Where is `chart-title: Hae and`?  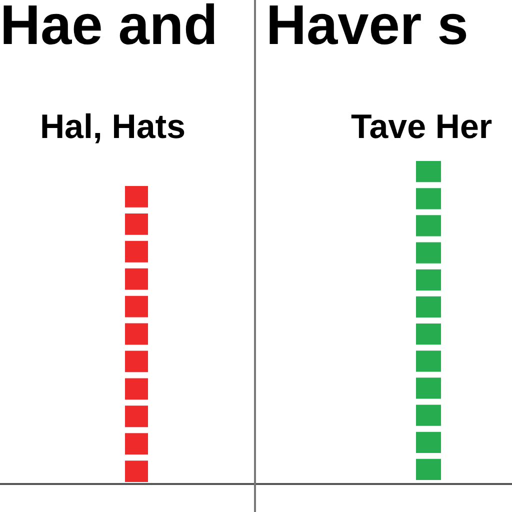 chart-title: Hae and is located at coordinates (109, 28).